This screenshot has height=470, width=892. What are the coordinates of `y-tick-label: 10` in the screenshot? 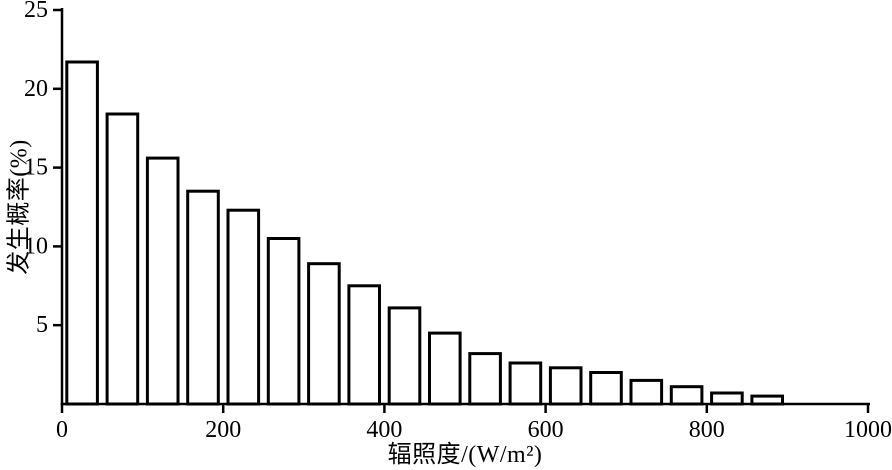 It's located at (36, 246).